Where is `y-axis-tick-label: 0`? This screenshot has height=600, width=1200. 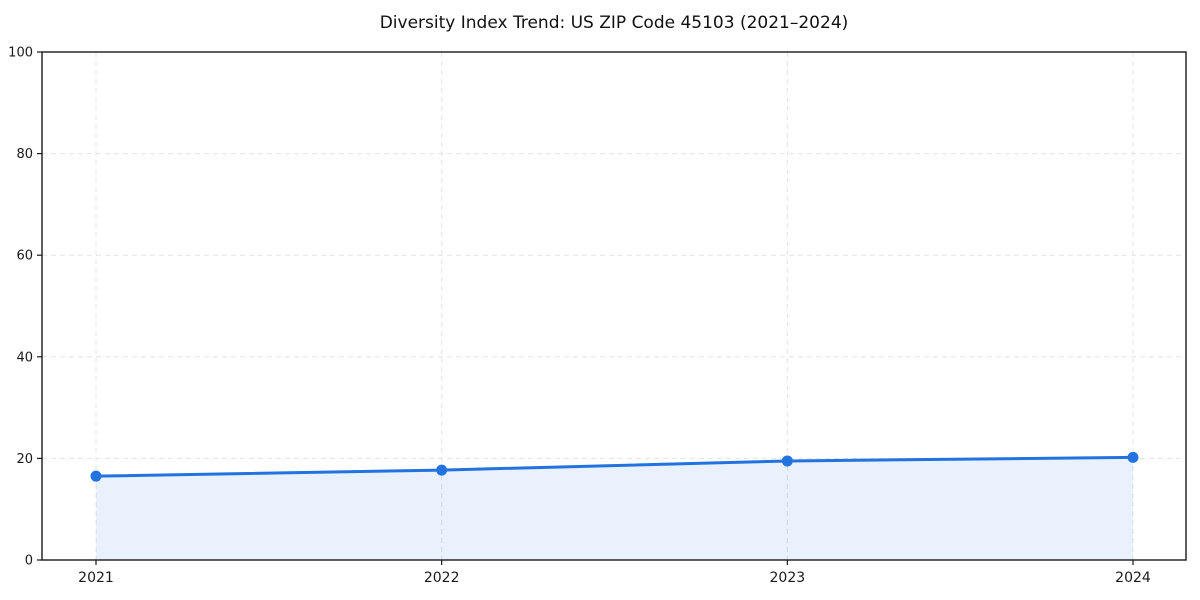
y-axis-tick-label: 0 is located at coordinates (29, 561).